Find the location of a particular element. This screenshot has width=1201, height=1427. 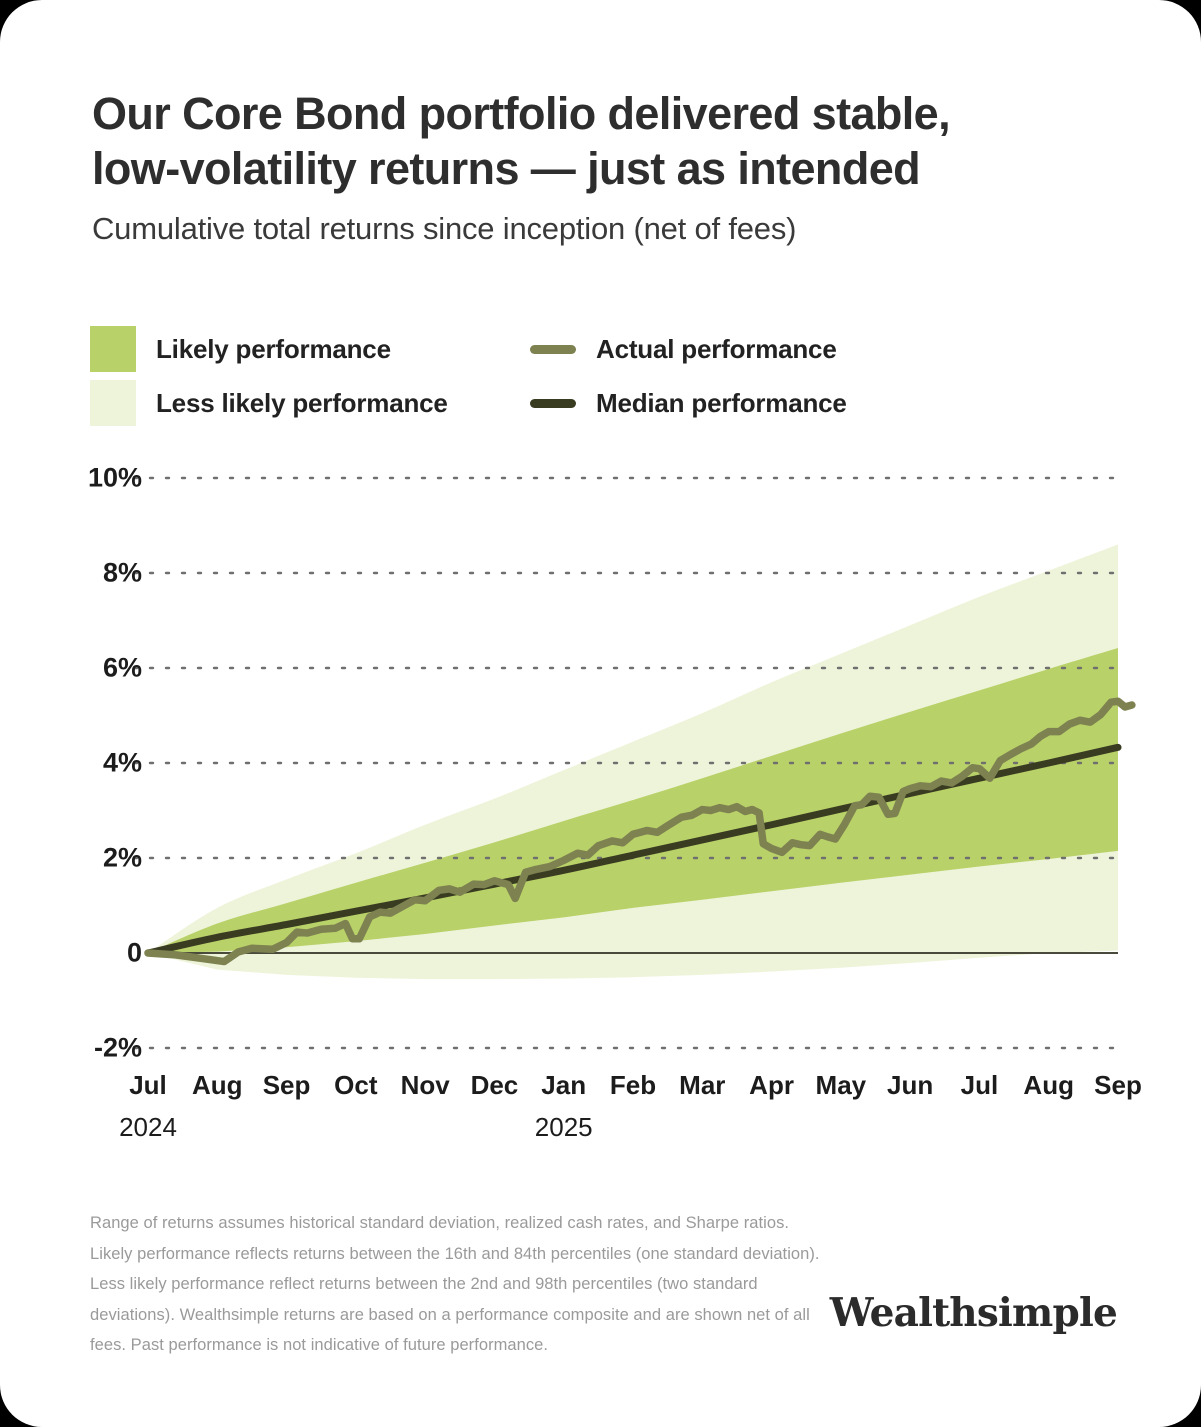

x-axis-tick-label: Jan is located at coordinates (564, 1085).